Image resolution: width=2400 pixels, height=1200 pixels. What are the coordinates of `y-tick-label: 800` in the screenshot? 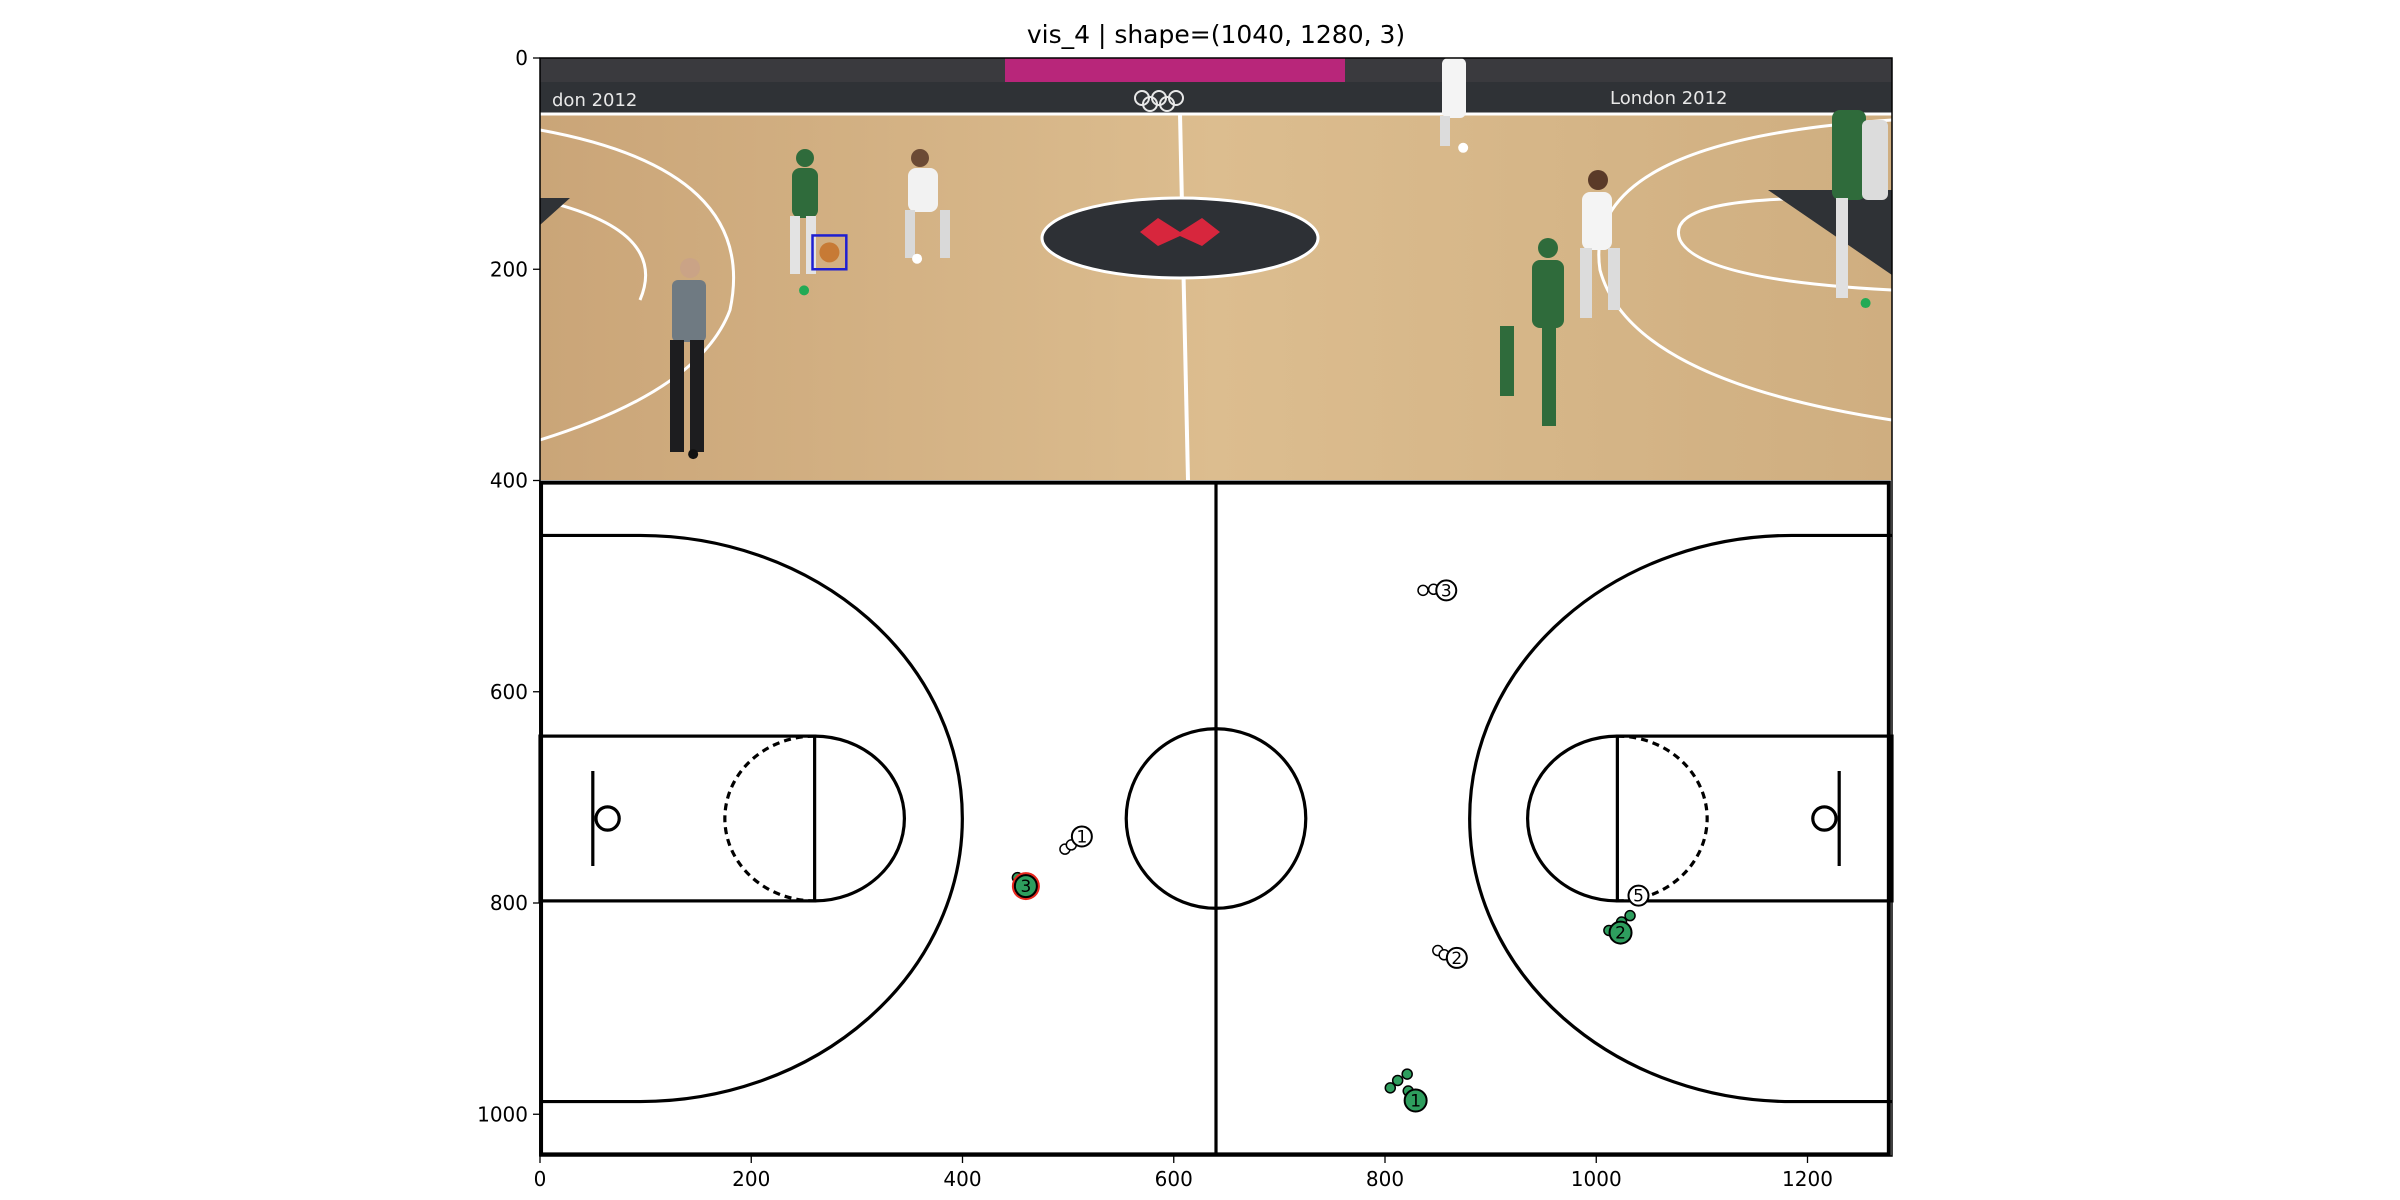 It's located at (509, 903).